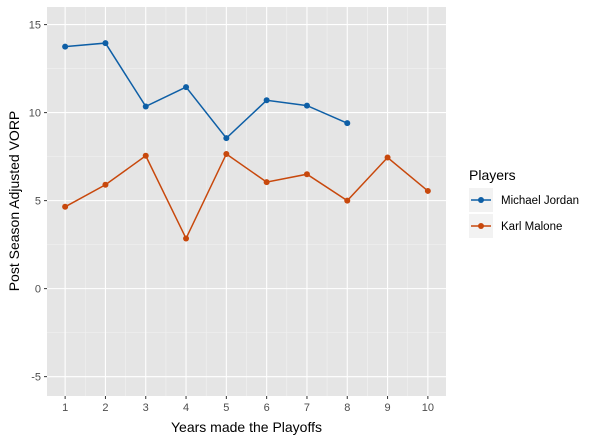 Image resolution: width=605 pixels, height=443 pixels. Describe the element at coordinates (35, 114) in the screenshot. I see `y-tick-label: 10` at that location.